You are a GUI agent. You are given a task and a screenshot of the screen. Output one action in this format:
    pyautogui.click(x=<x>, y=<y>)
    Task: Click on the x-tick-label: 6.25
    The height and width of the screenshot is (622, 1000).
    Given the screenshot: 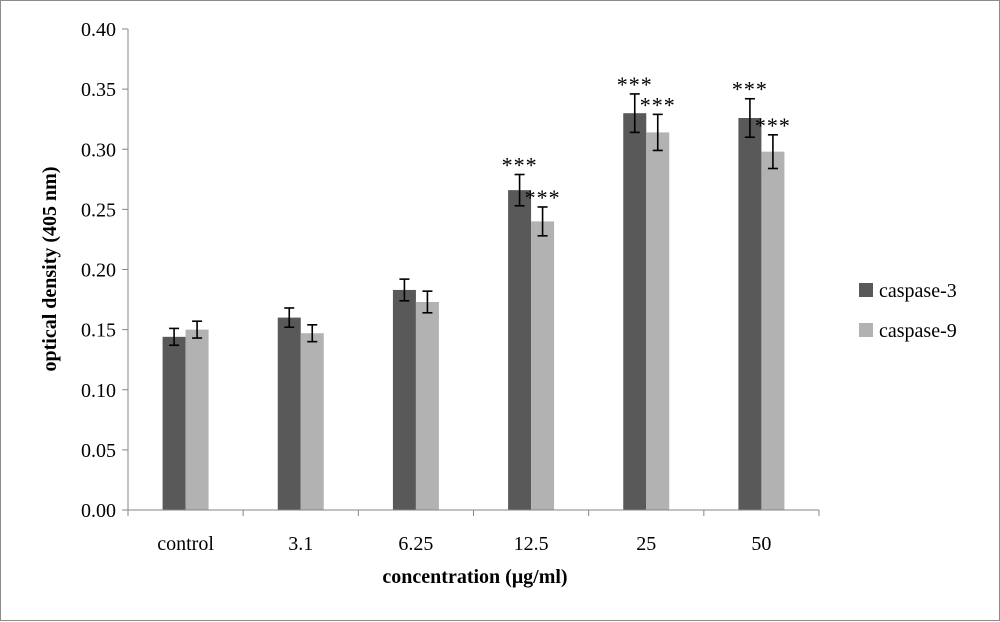 What is the action you would take?
    pyautogui.click(x=415, y=544)
    